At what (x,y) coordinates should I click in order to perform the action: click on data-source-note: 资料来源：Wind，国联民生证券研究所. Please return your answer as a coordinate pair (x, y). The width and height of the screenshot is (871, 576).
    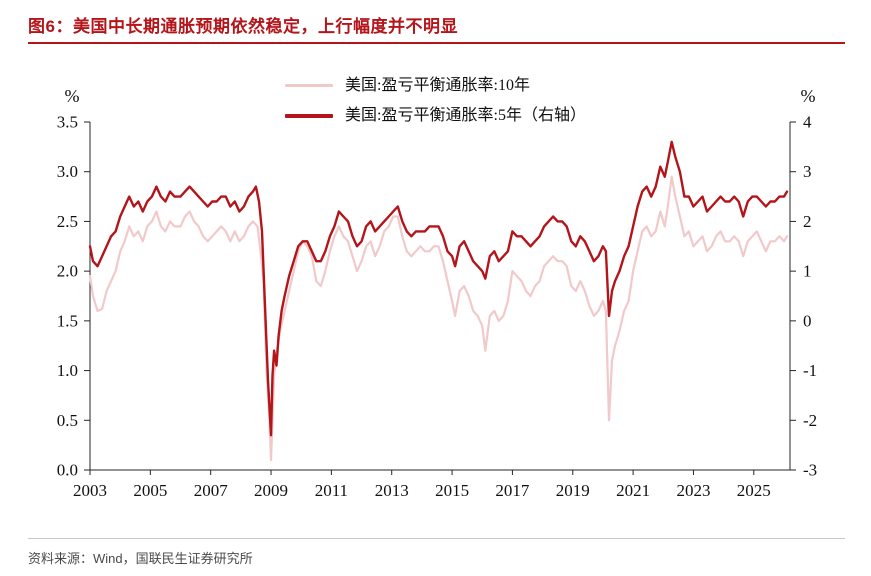
    Looking at the image, I should click on (140, 558).